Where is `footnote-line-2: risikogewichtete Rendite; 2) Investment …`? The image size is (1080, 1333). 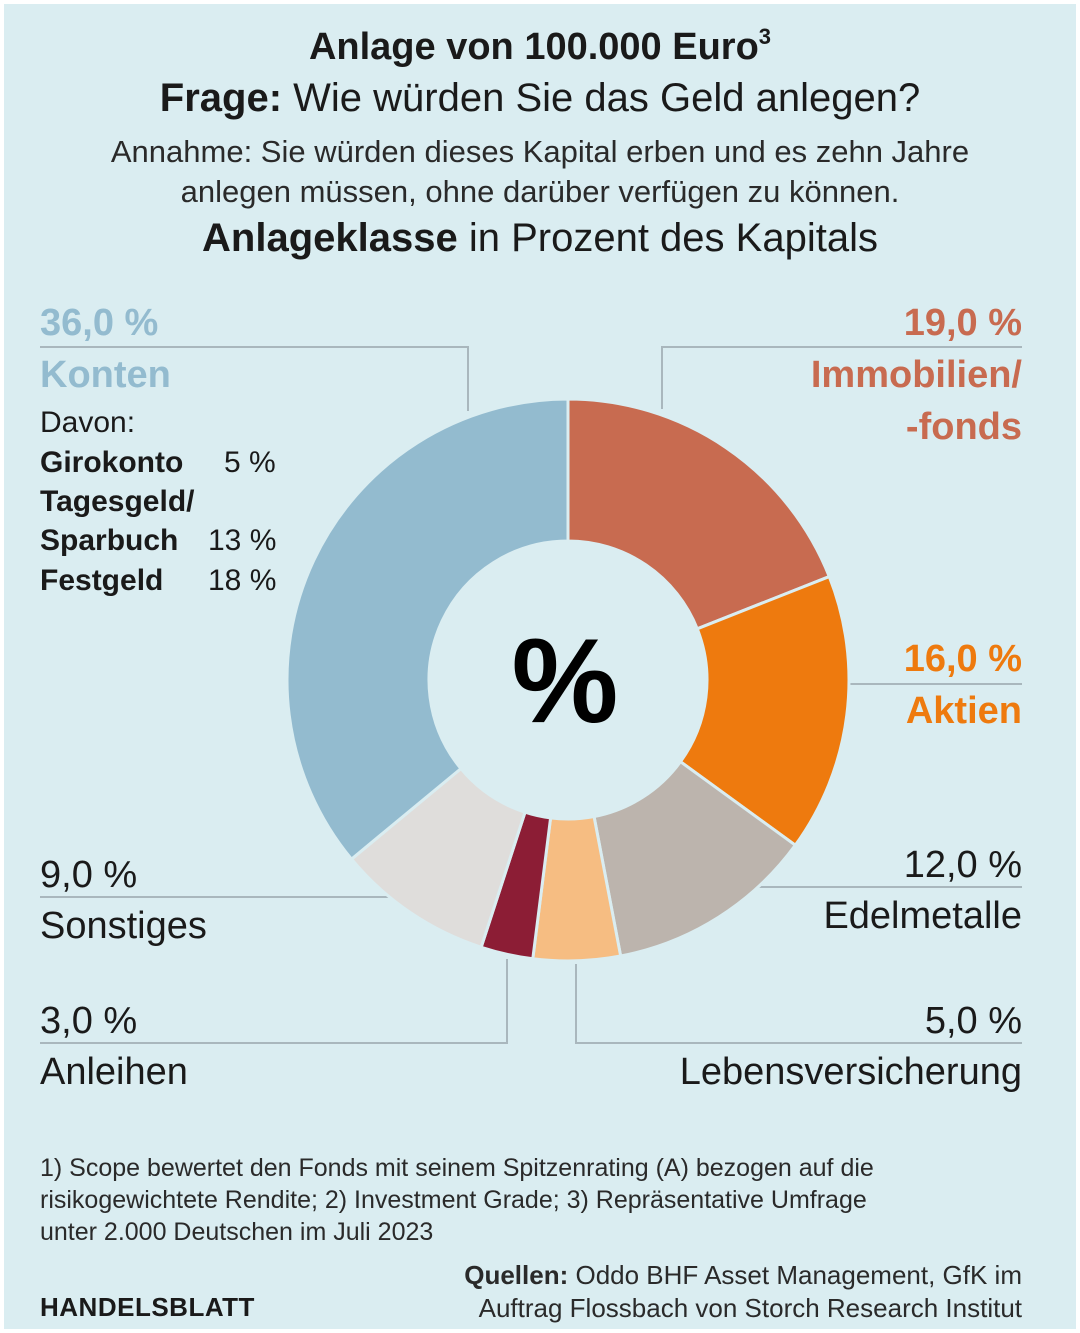 footnote-line-2: risikogewichtete Rendite; 2) Investment … is located at coordinates (453, 1200).